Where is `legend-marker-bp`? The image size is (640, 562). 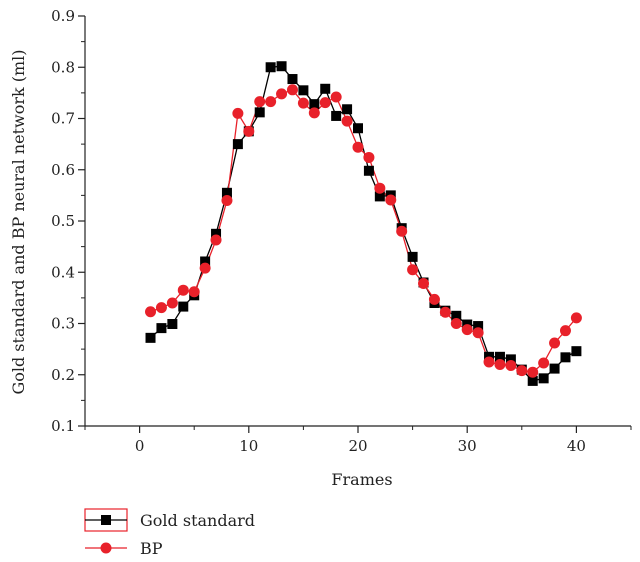 legend-marker-bp is located at coordinates (106, 548).